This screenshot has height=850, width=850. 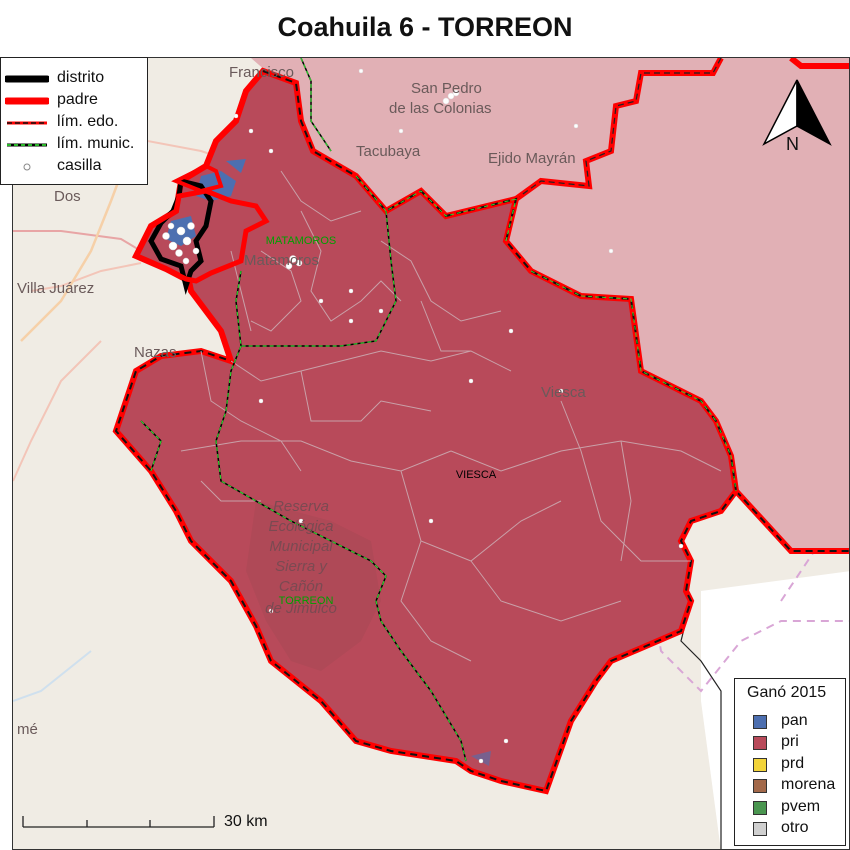 I want to click on legend-label-munic: lím. munic., so click(x=96, y=143).